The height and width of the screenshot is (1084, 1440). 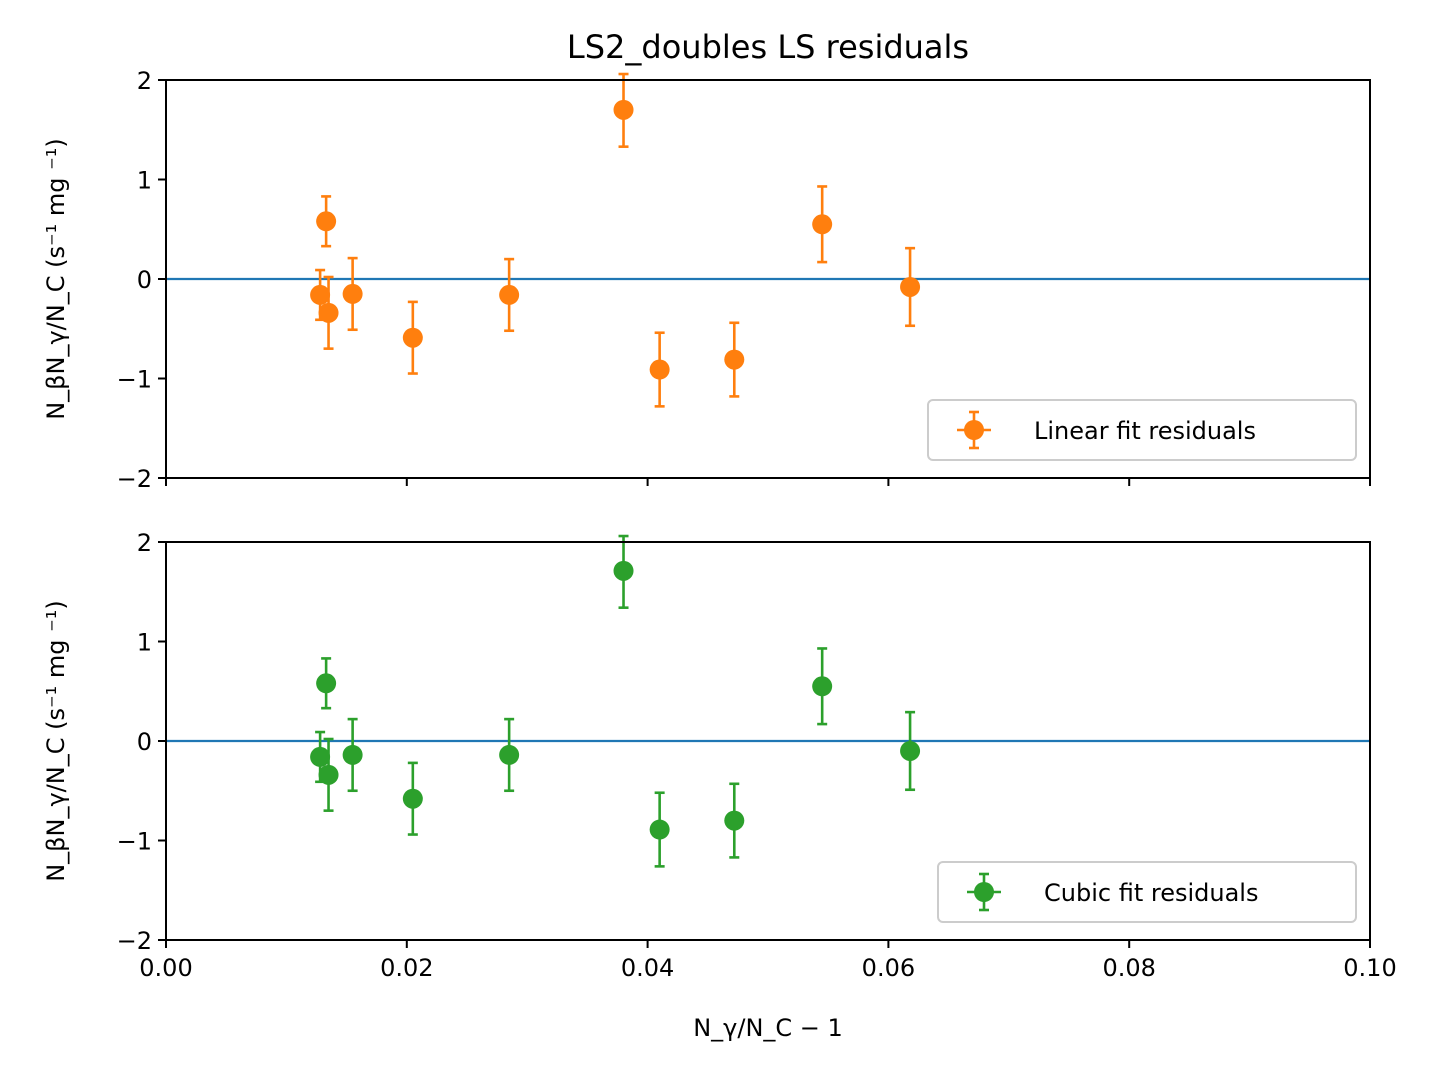 I want to click on legend-label: Cubic fit residuals, so click(x=1151, y=893).